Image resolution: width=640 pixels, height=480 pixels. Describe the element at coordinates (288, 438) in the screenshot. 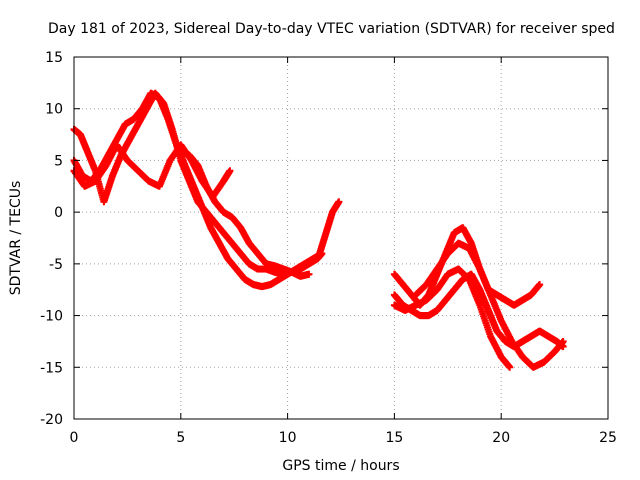

I see `x-tick-label: 10` at that location.